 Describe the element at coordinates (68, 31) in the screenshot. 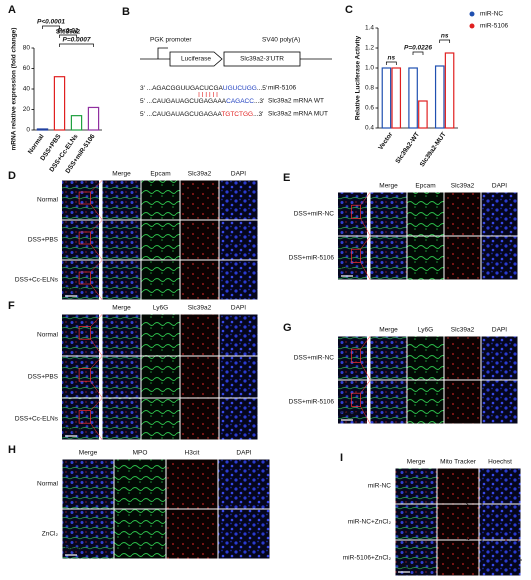

I see `significance-label: P<0.01` at that location.